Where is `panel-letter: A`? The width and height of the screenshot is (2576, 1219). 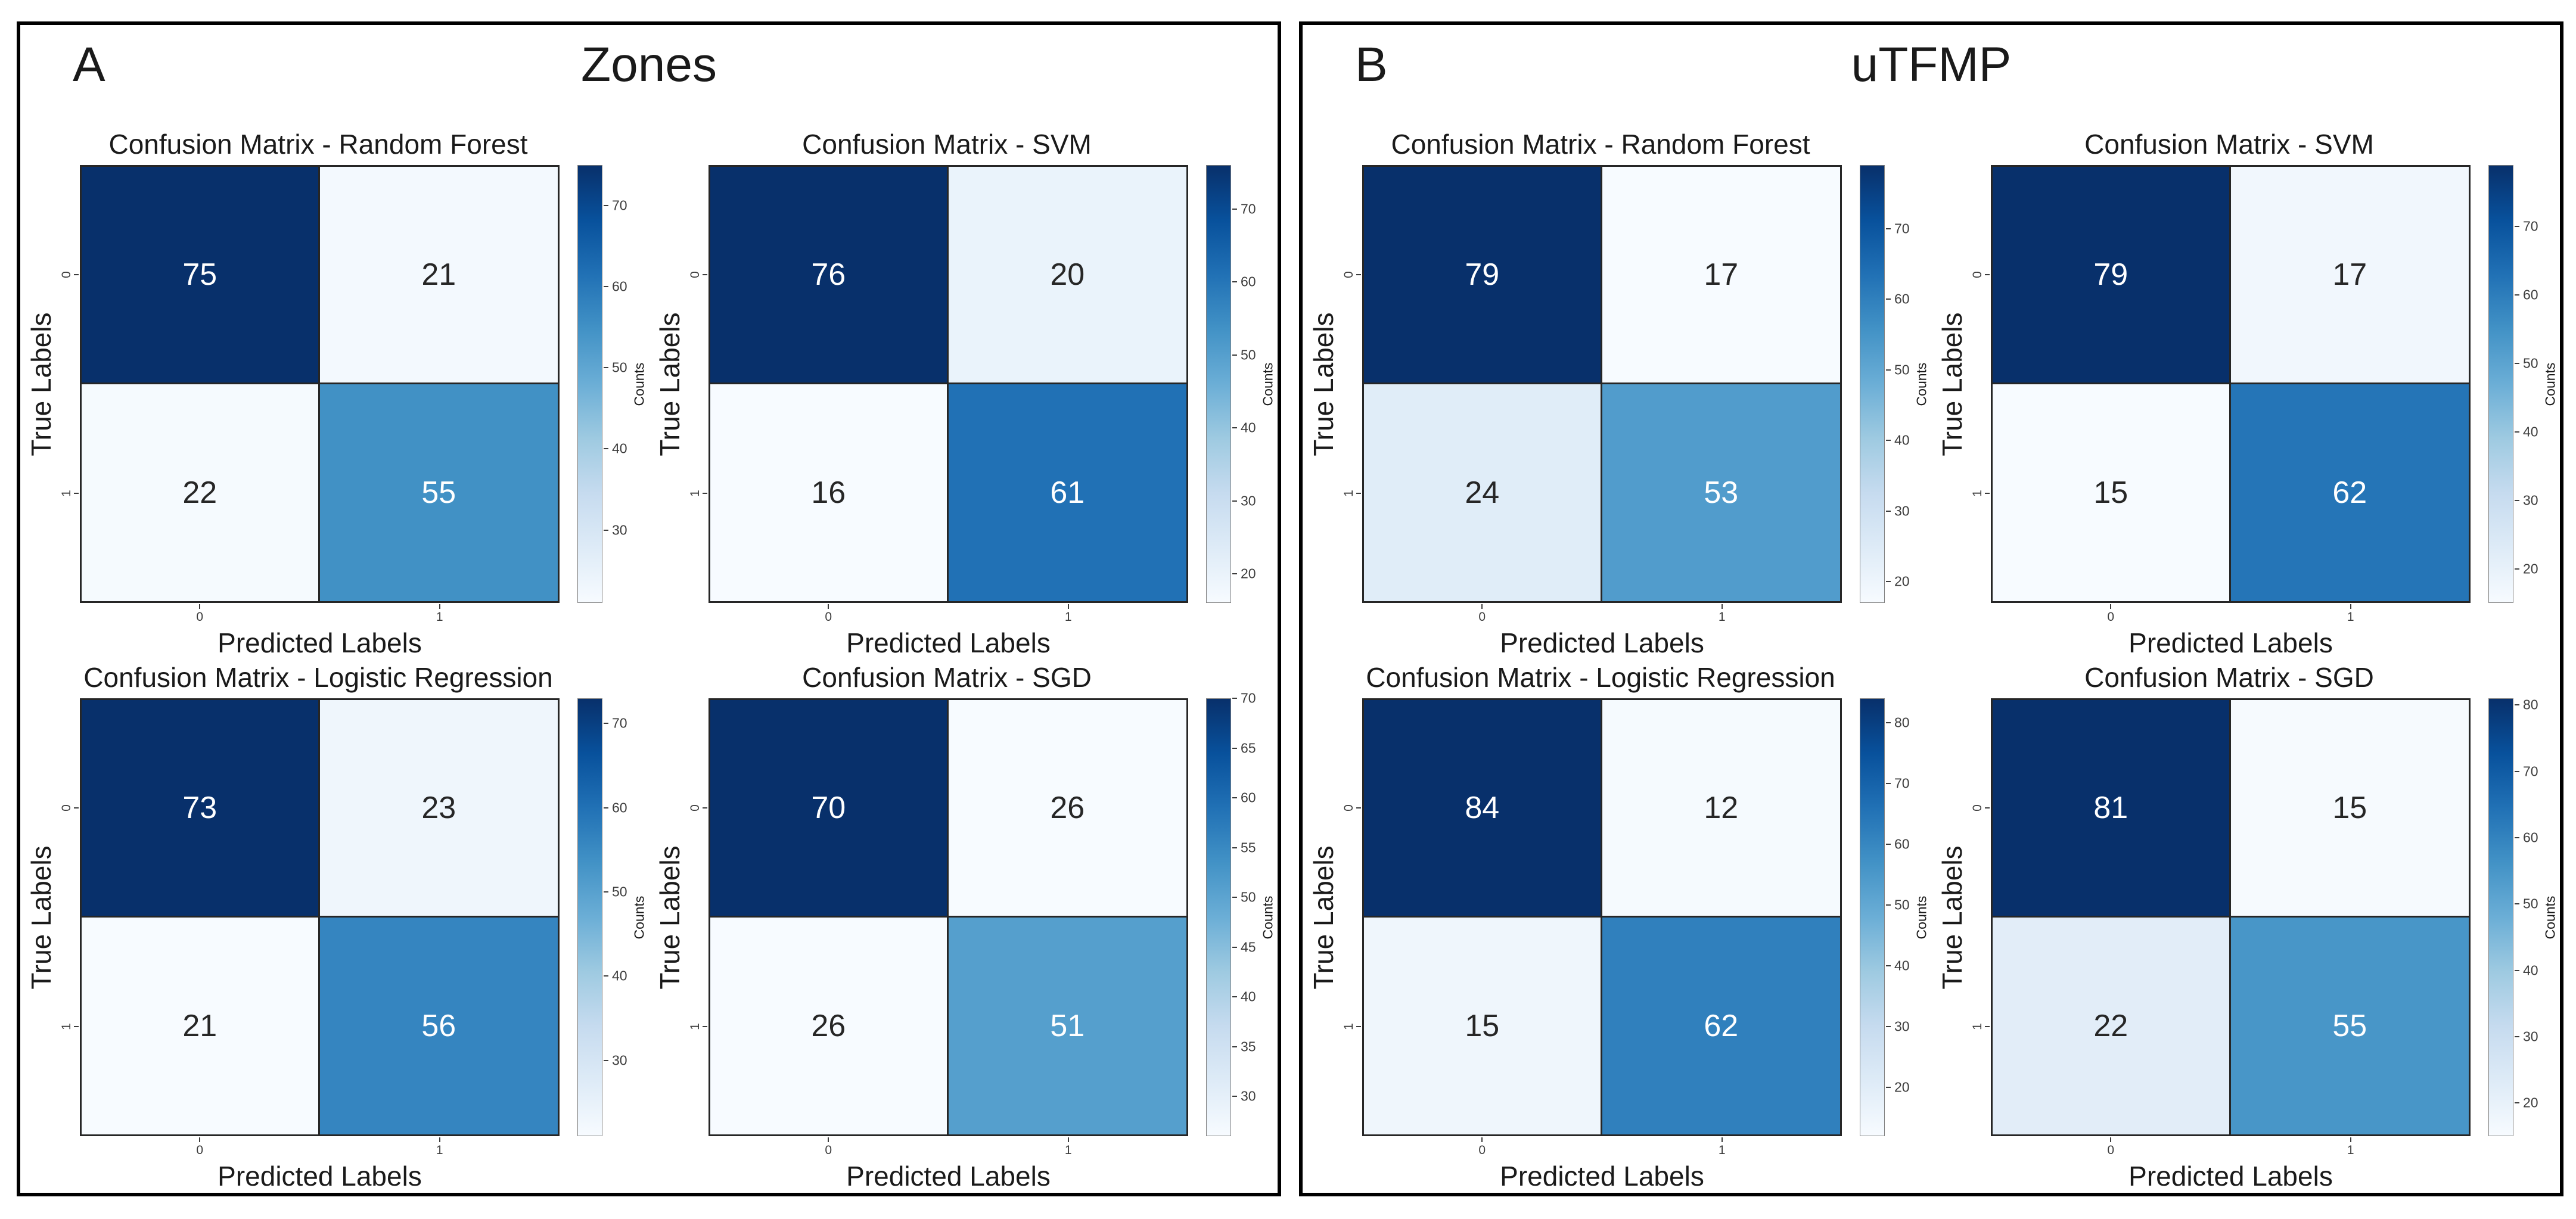 panel-letter: A is located at coordinates (89, 65).